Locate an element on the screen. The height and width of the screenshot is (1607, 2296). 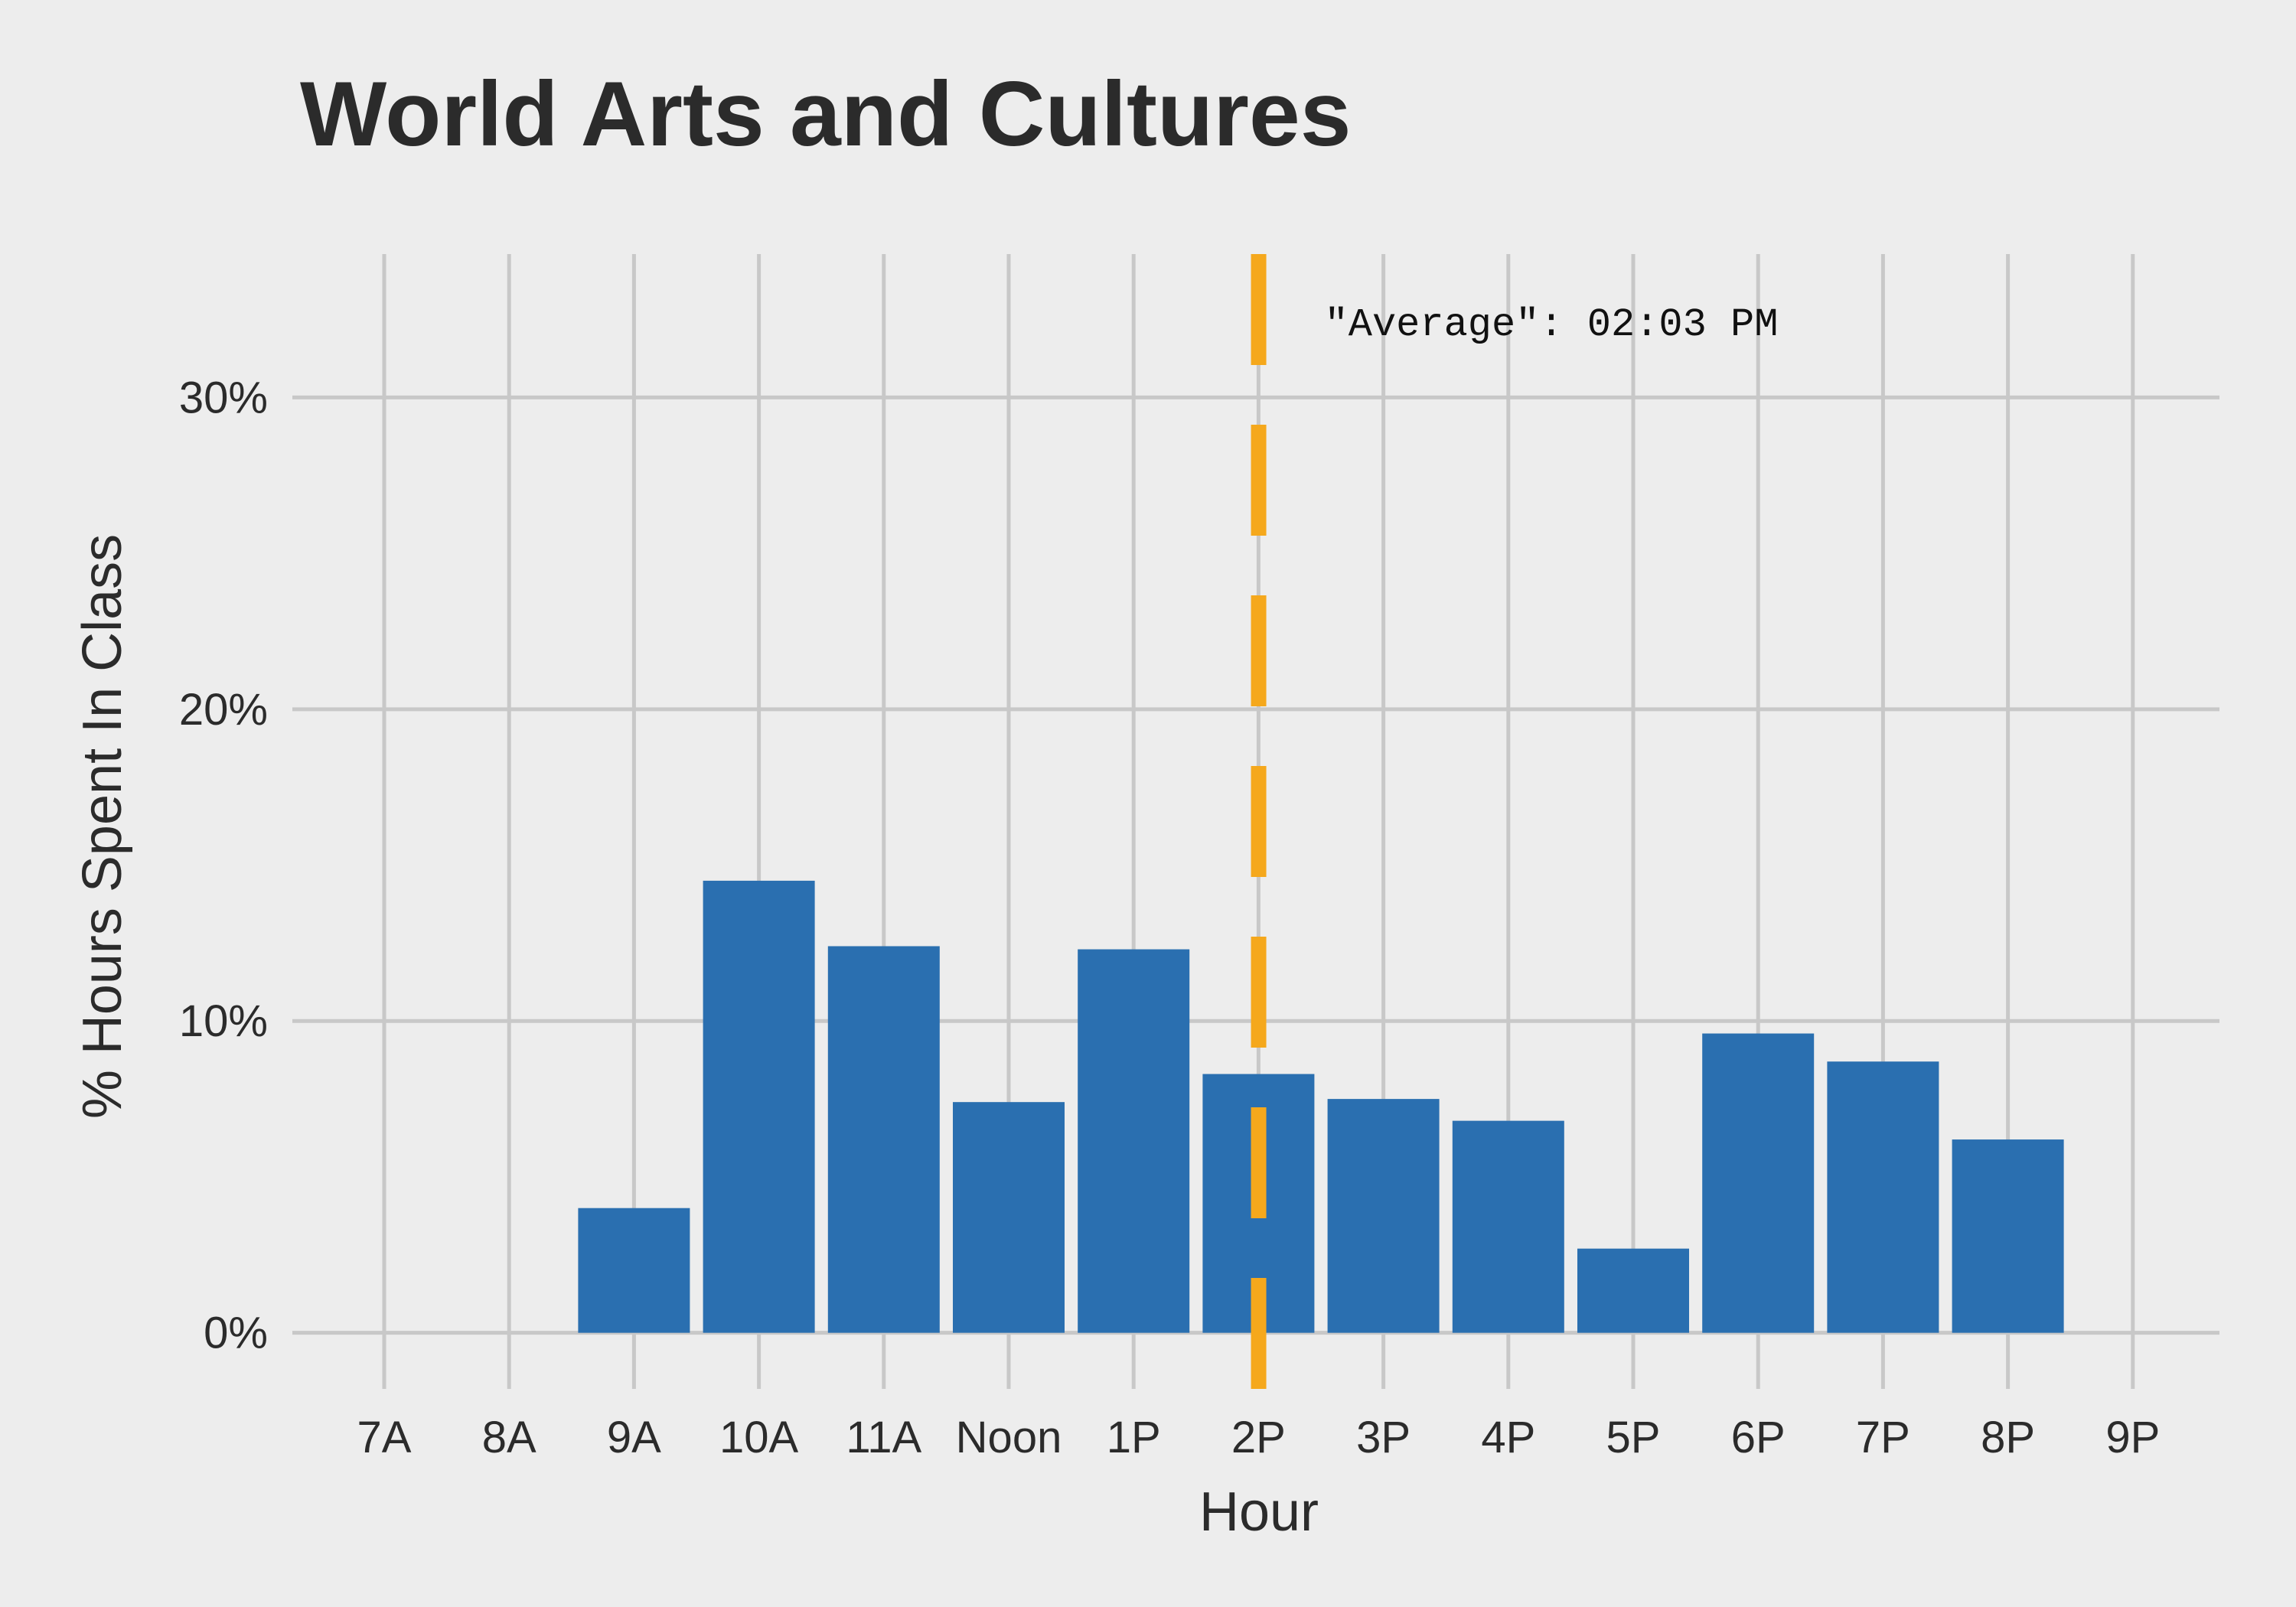
x-tick-label: 8A is located at coordinates (509, 1437).